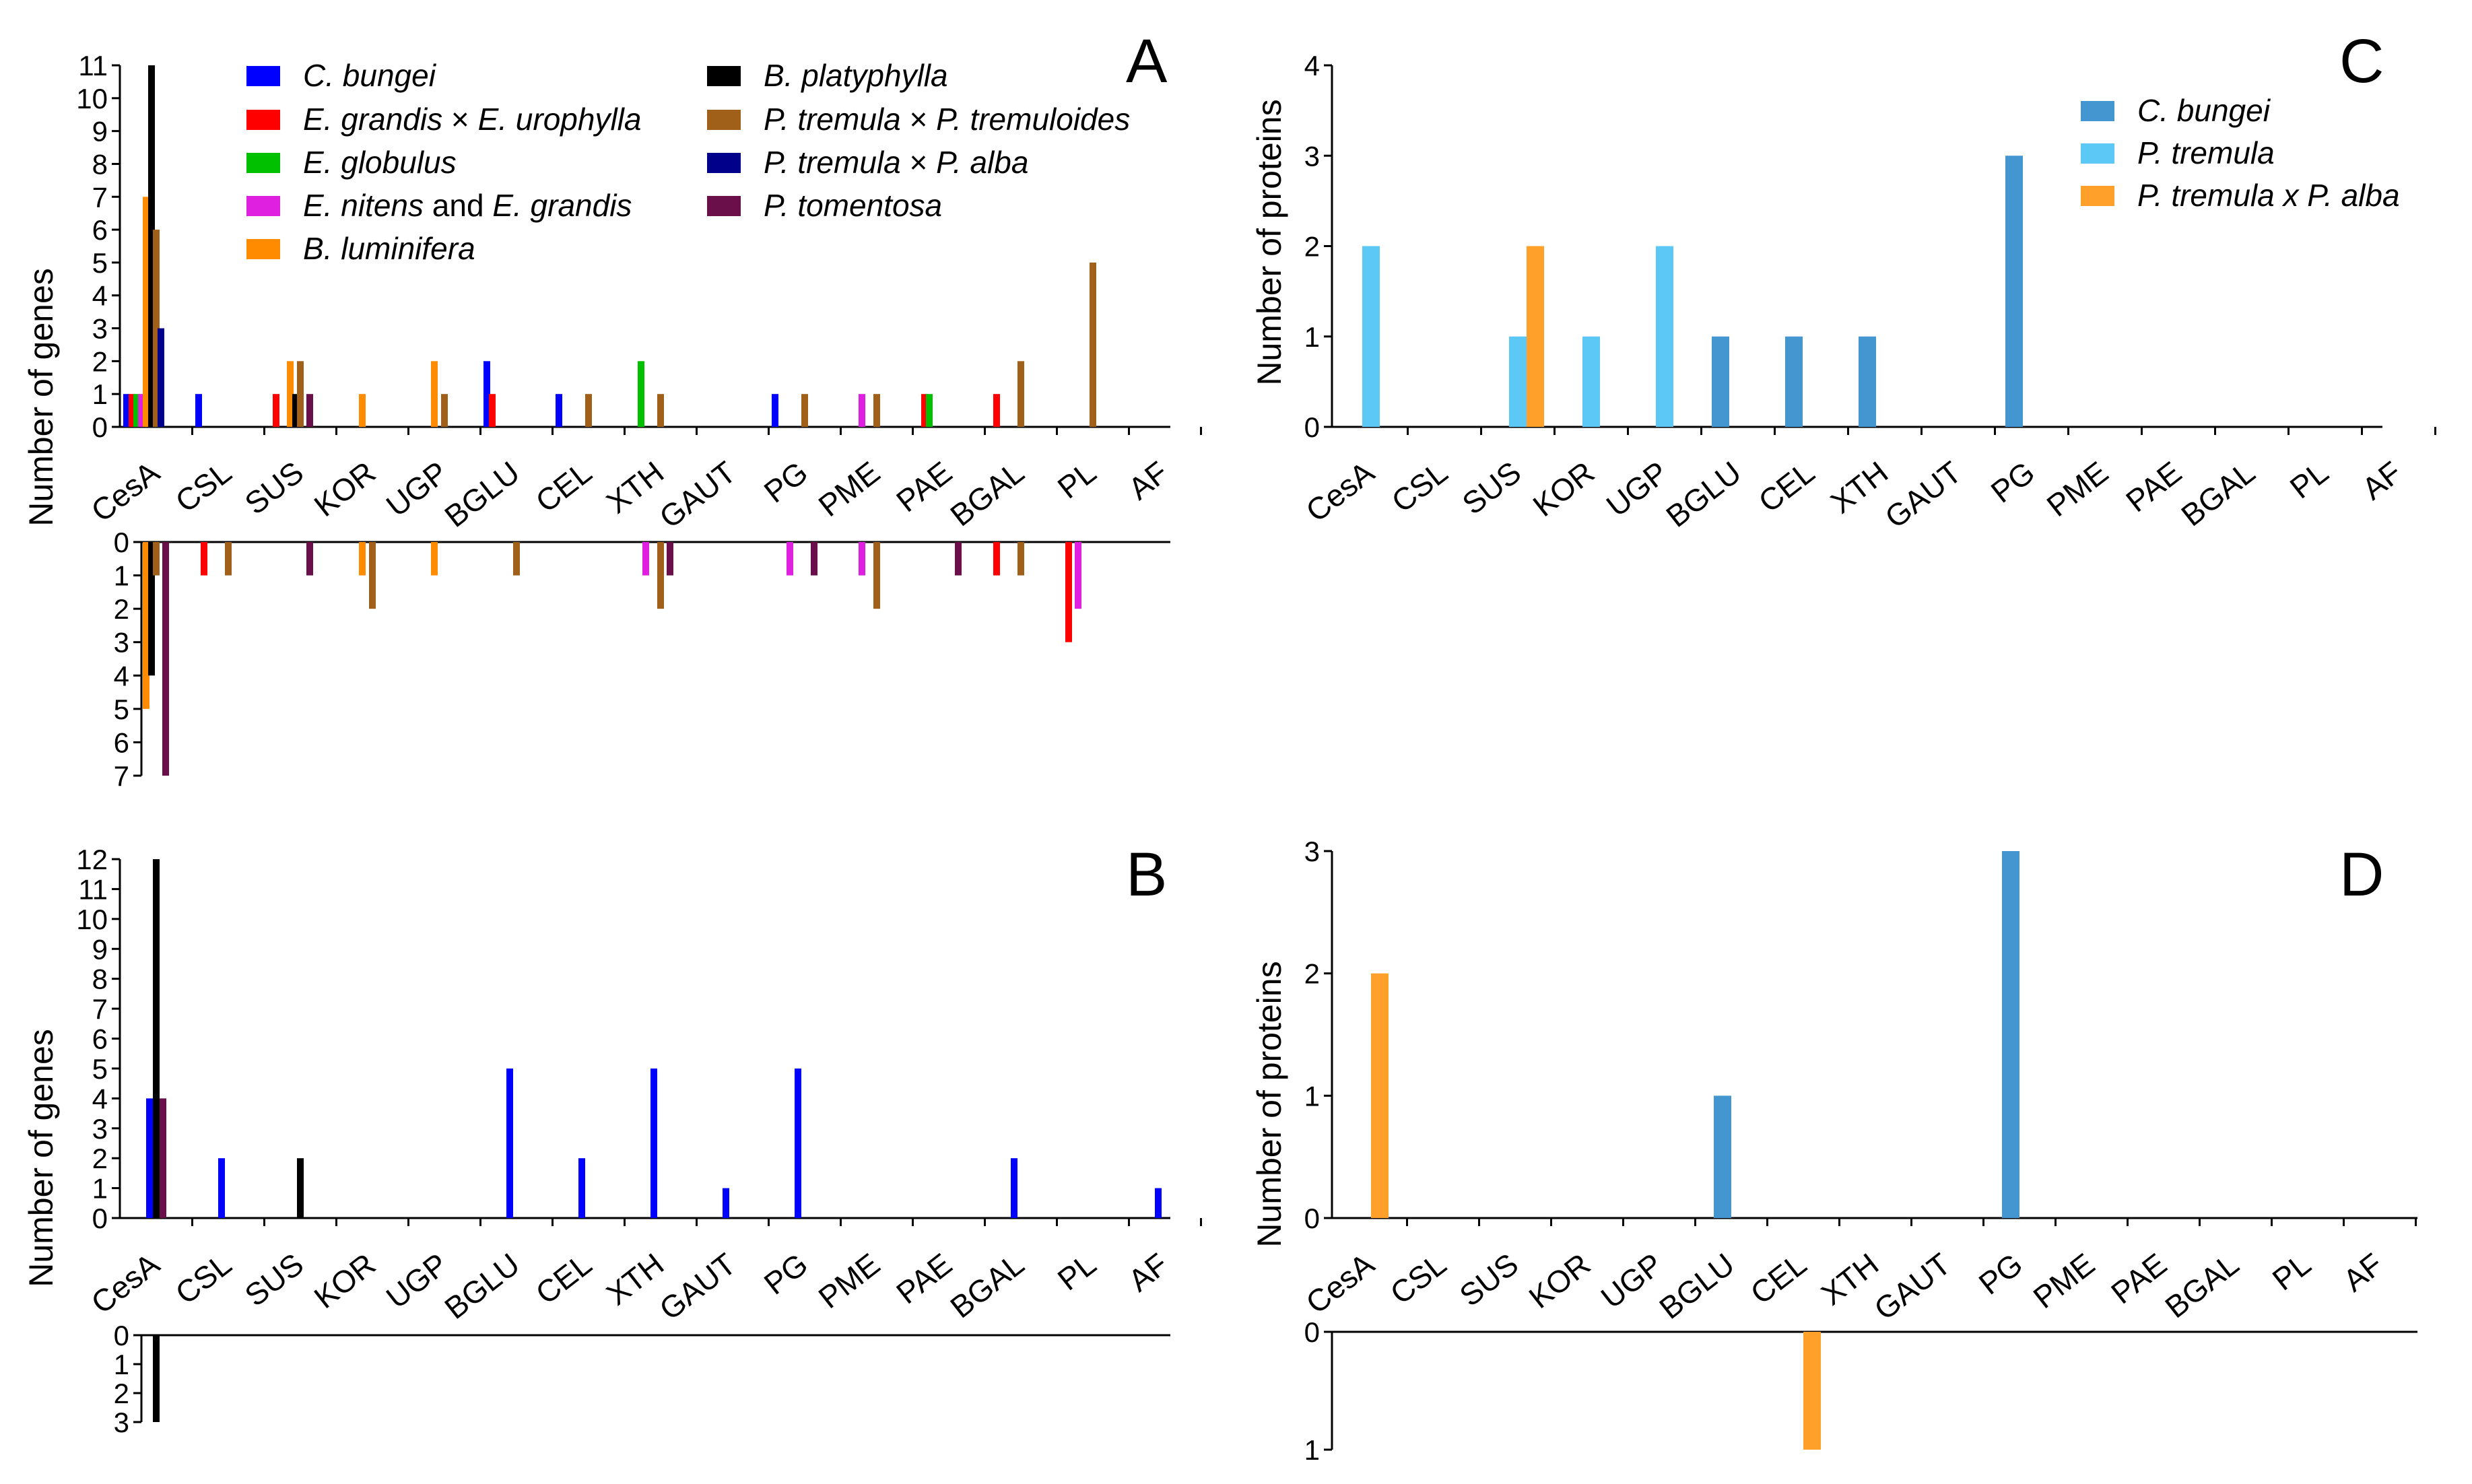 The image size is (2472, 1484). I want to click on panel-d-category-label-gaut: GAUT, so click(1912, 1286).